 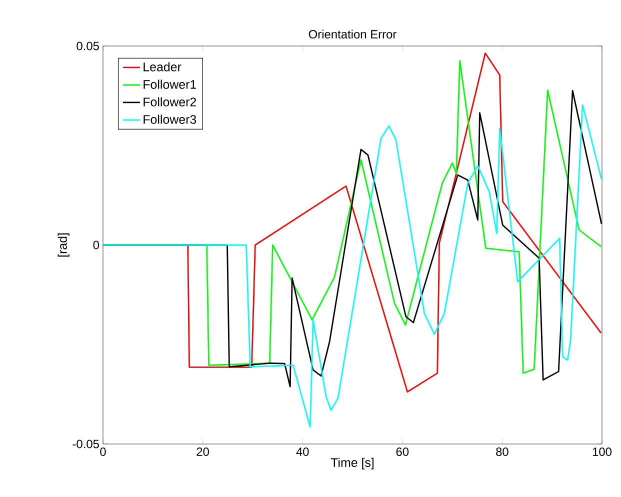 What do you see at coordinates (85, 444) in the screenshot?
I see `y-tick-label: -0.05` at bounding box center [85, 444].